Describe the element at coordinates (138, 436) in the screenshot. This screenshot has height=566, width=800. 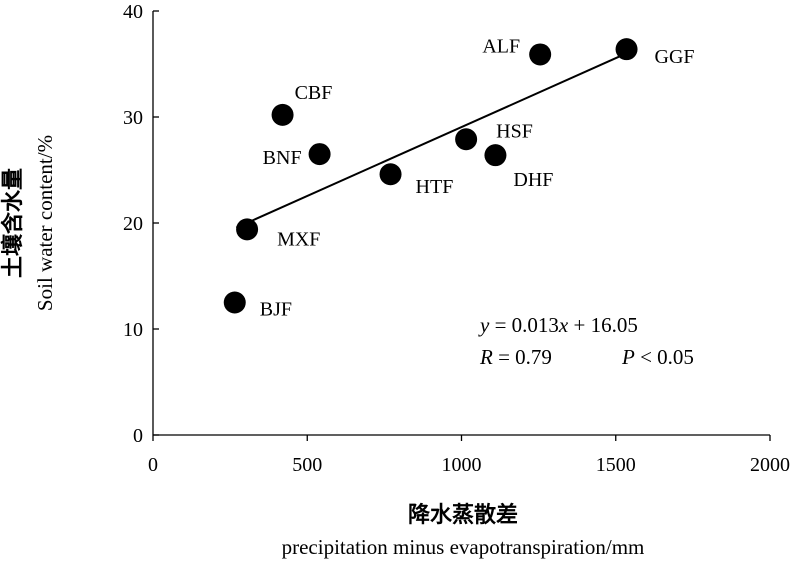
I see `y-tick-label: 0` at that location.